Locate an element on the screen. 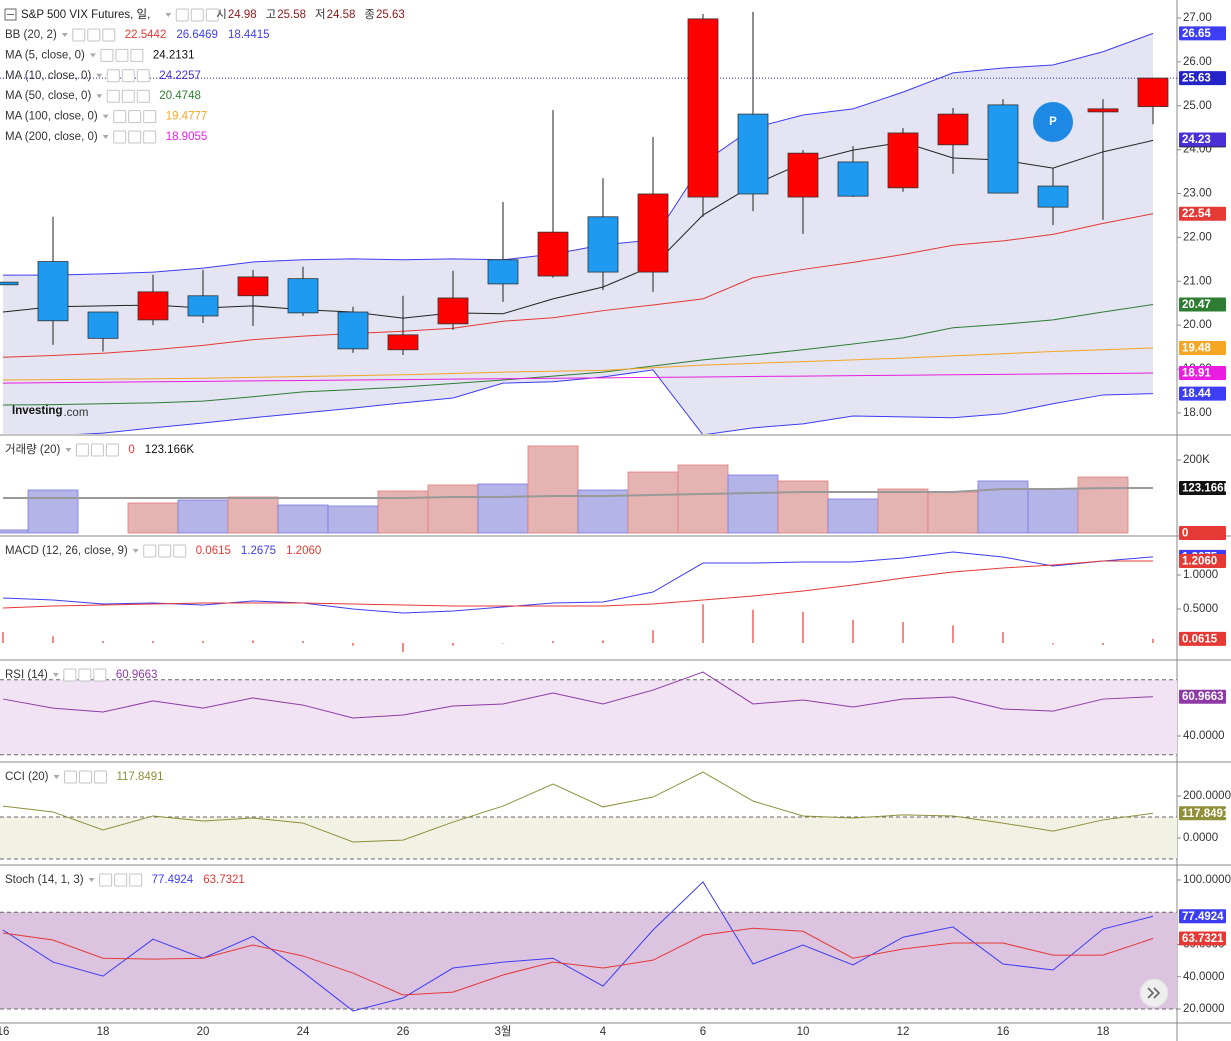 The image size is (1231, 1041). p-button: P is located at coordinates (1053, 122).